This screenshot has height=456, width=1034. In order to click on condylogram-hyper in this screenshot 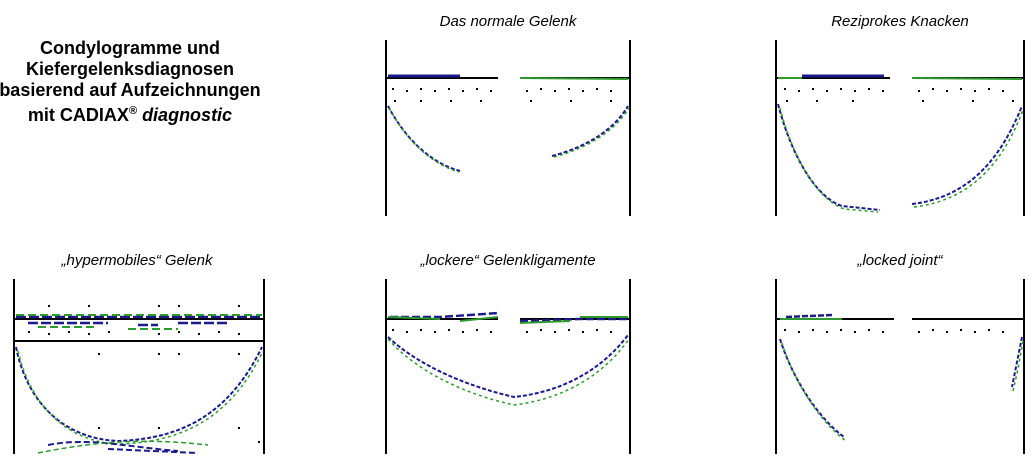, I will do `click(140, 366)`.